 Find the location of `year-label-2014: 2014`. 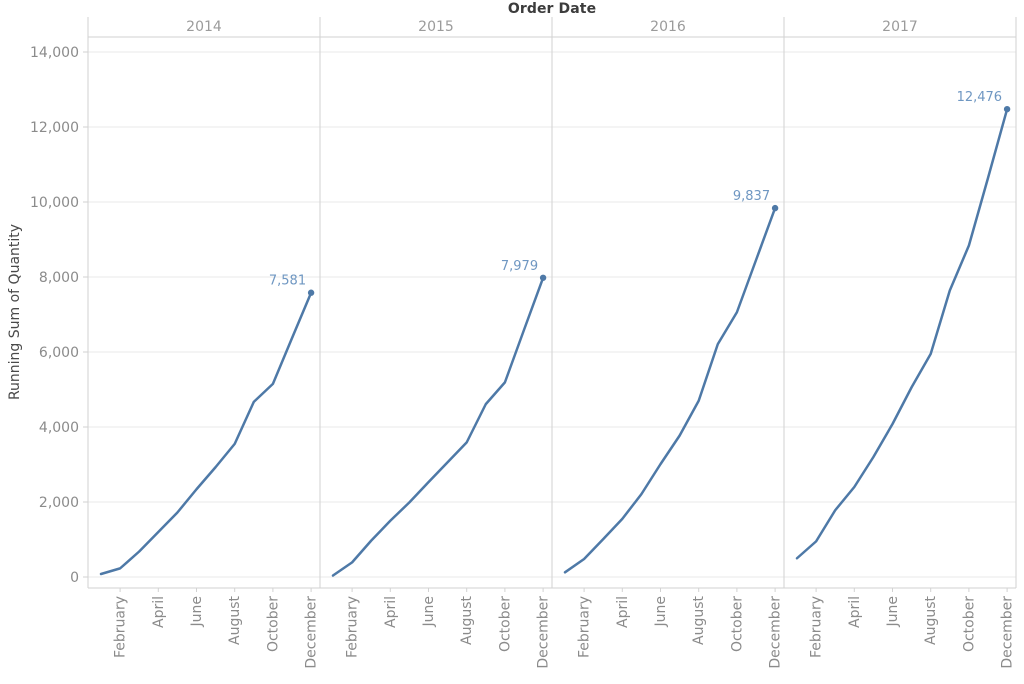

year-label-2014: 2014 is located at coordinates (204, 27).